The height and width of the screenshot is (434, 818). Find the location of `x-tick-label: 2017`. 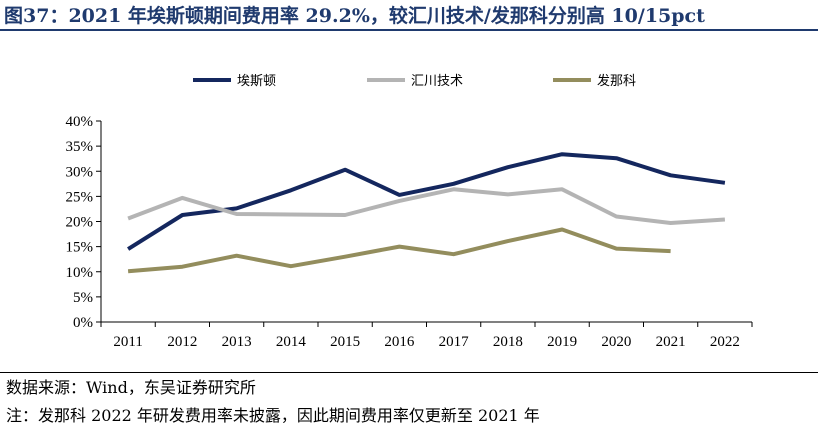

x-tick-label: 2017 is located at coordinates (454, 342).